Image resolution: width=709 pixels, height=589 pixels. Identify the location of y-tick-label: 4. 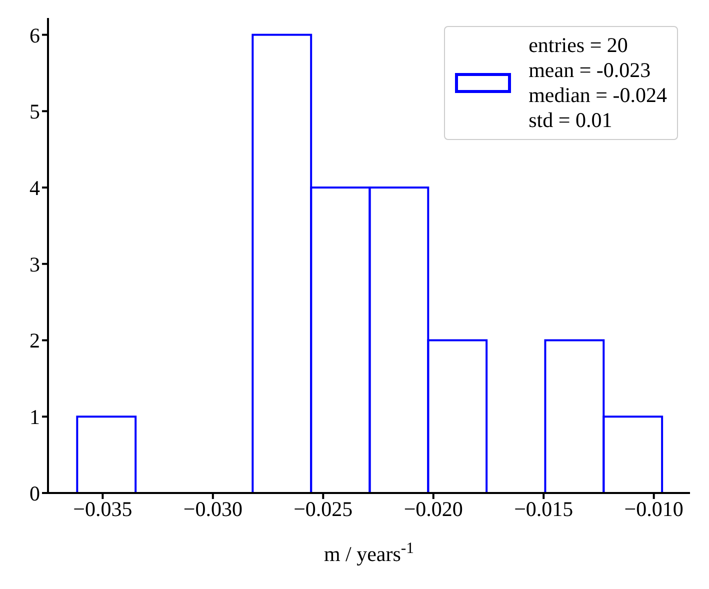
(35, 188).